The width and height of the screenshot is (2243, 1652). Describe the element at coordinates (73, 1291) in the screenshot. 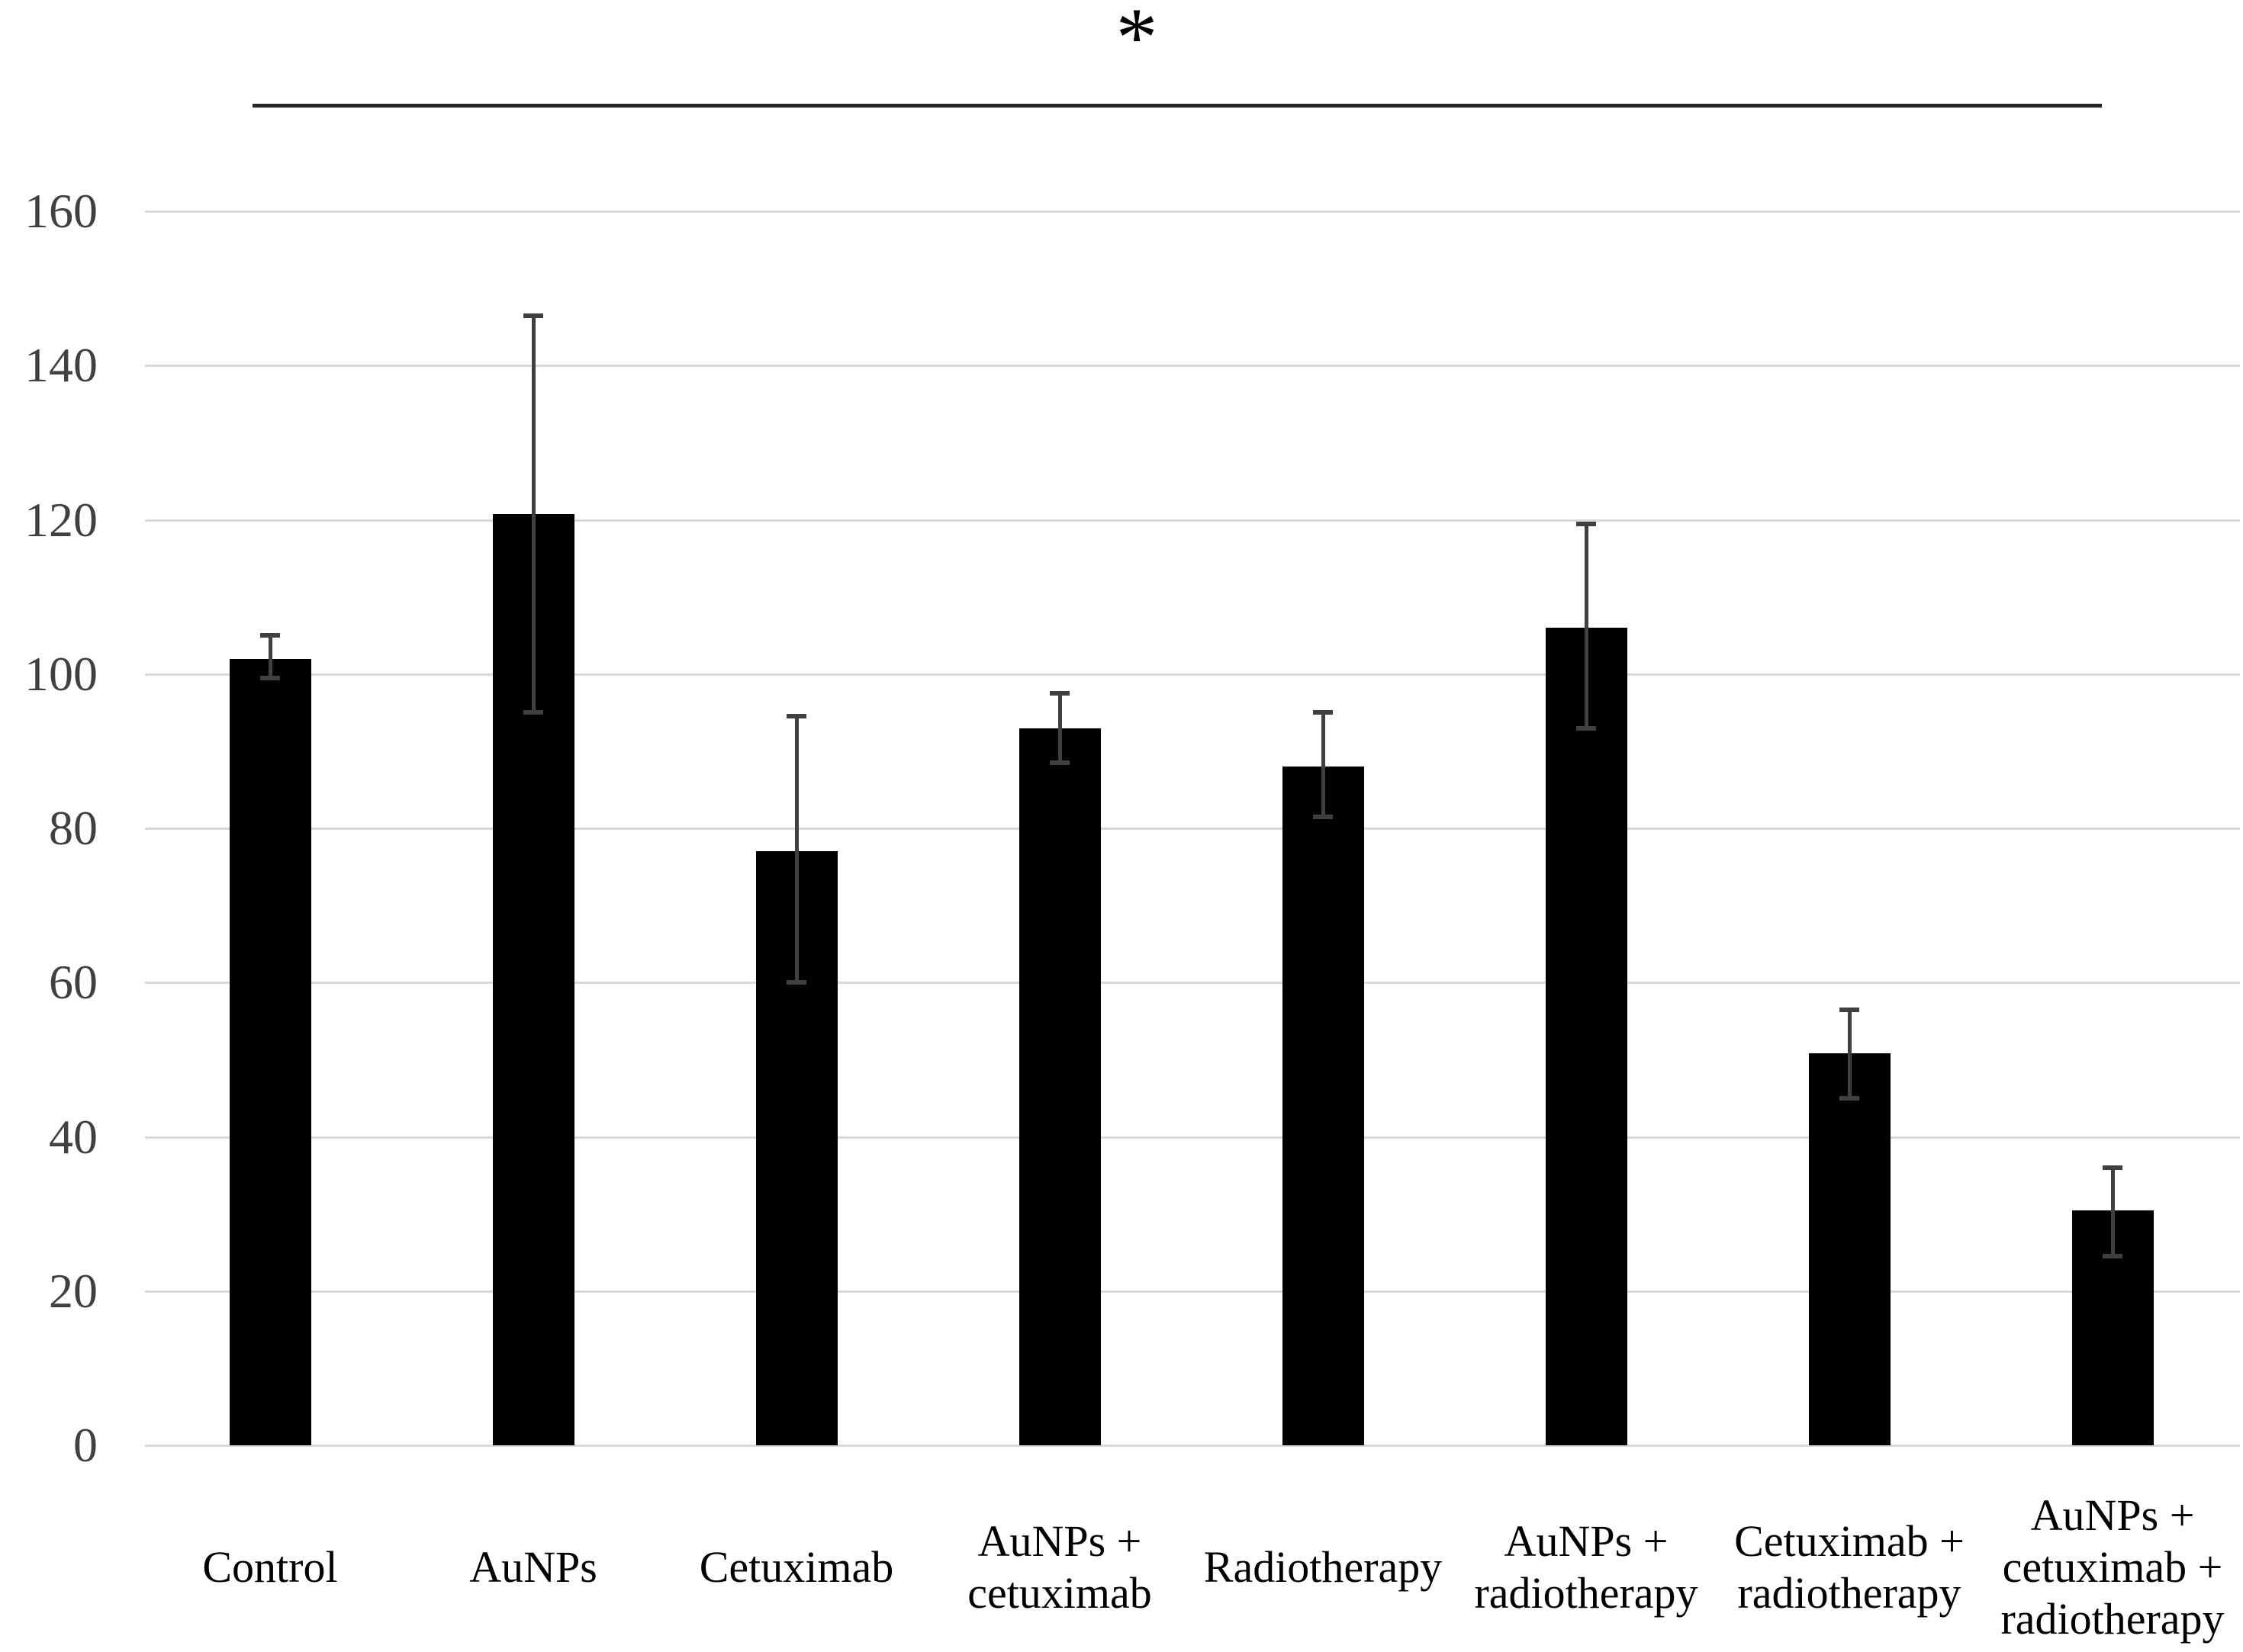

I see `y-tick-label: 20` at that location.